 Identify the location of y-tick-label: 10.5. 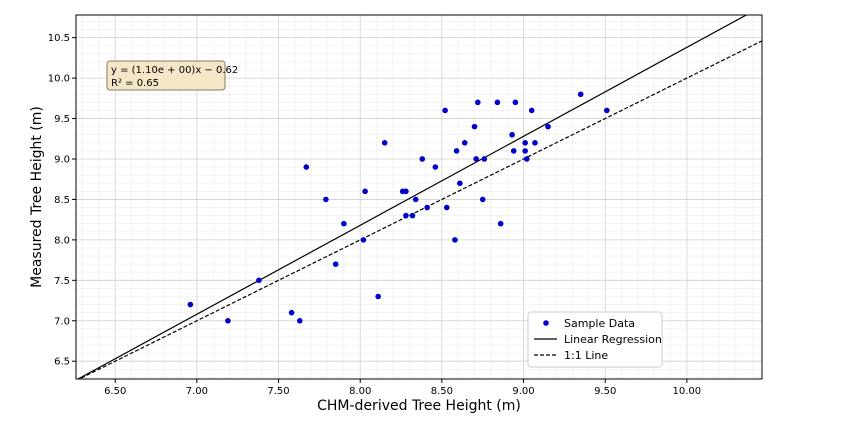
(59, 38).